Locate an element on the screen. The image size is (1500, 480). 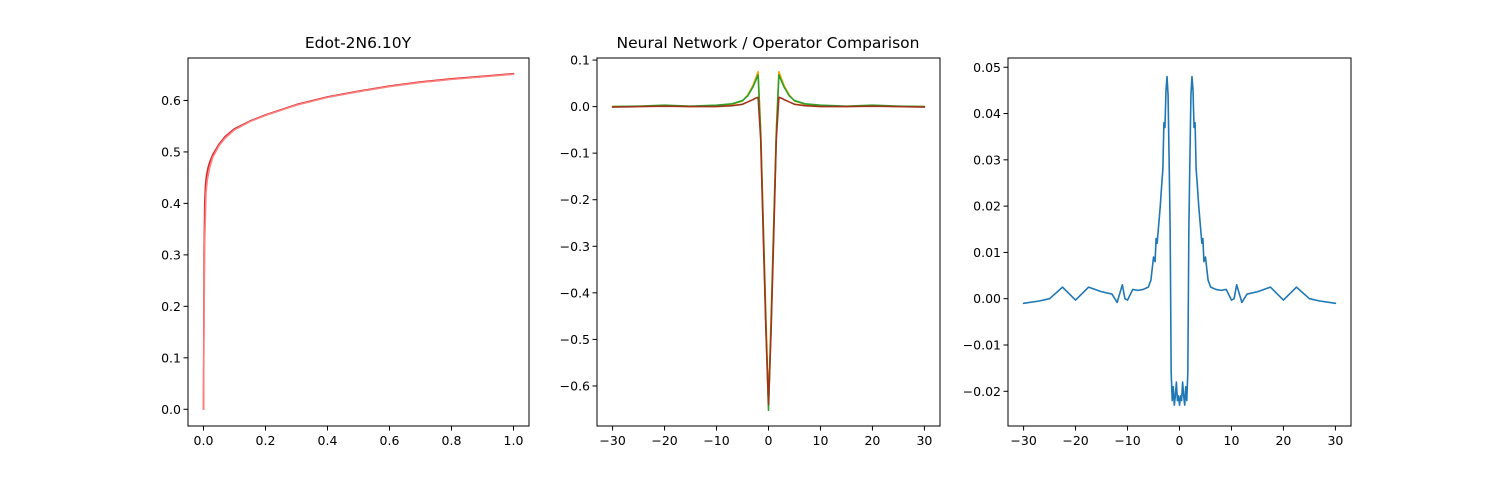
right-x-tick-label: −10 is located at coordinates (1127, 440).